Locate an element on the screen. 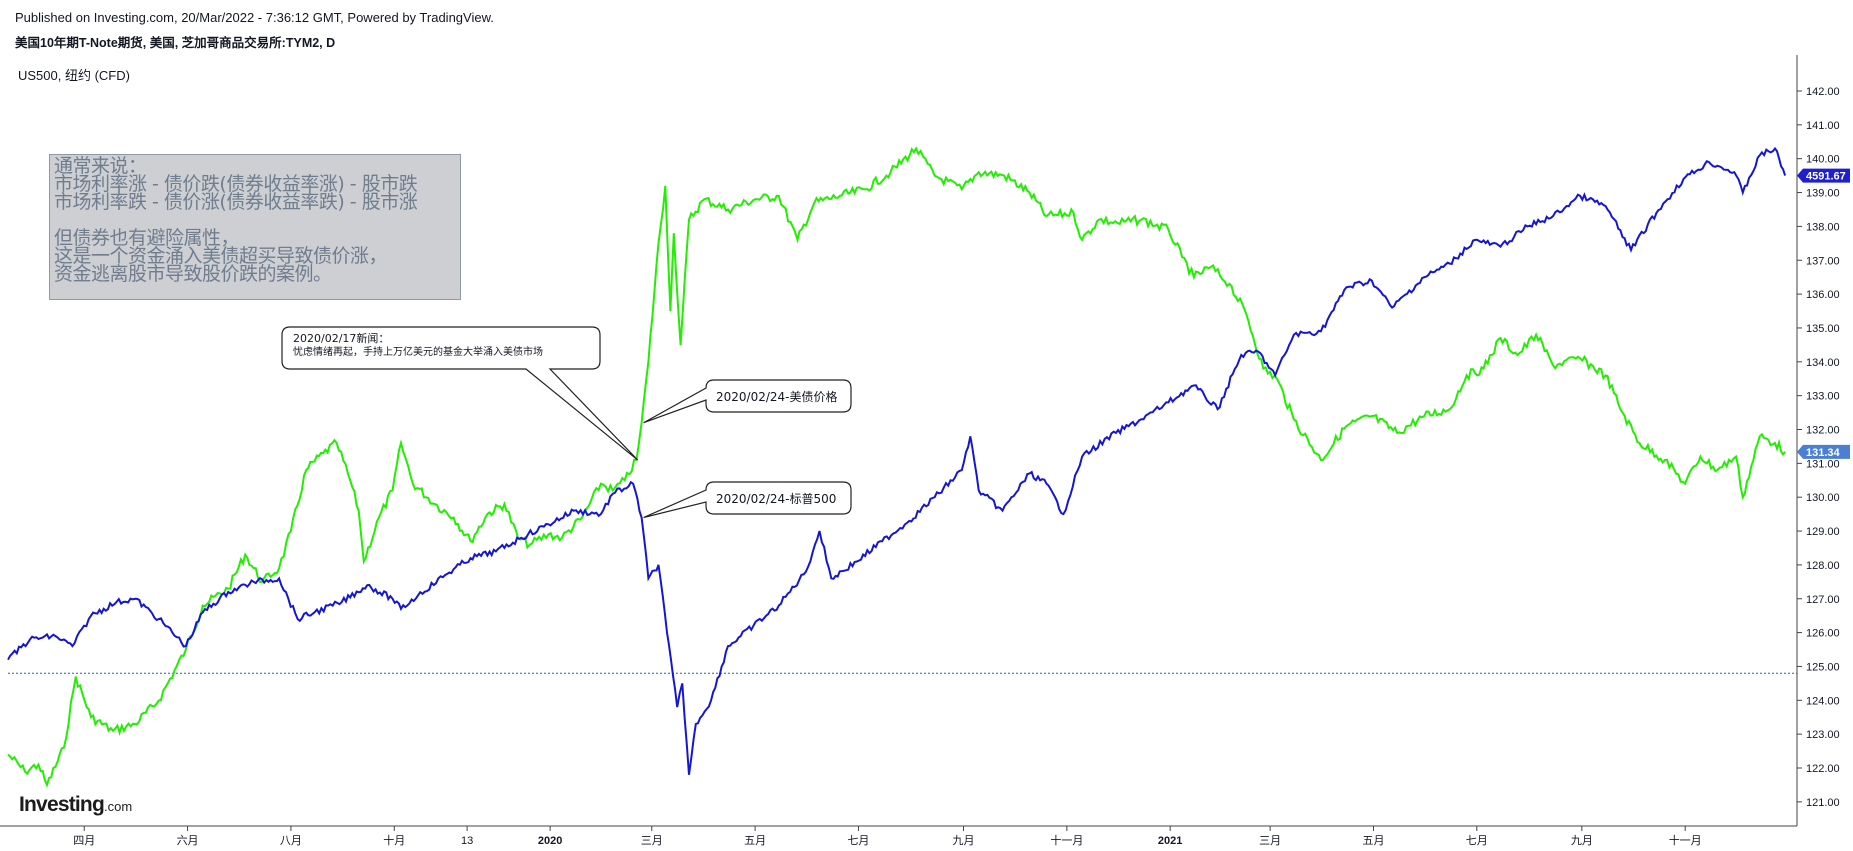 The width and height of the screenshot is (1853, 851). stock-callout-label: 2020/02/24-标普500 is located at coordinates (776, 499).